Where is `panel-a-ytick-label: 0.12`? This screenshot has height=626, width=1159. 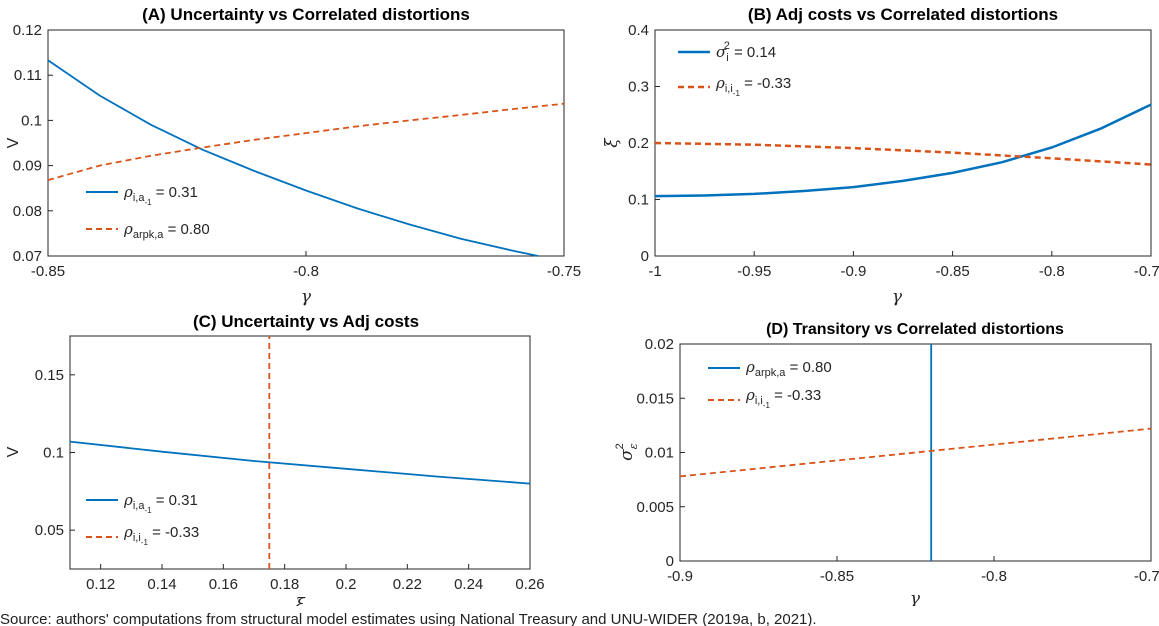
panel-a-ytick-label: 0.12 is located at coordinates (27, 30).